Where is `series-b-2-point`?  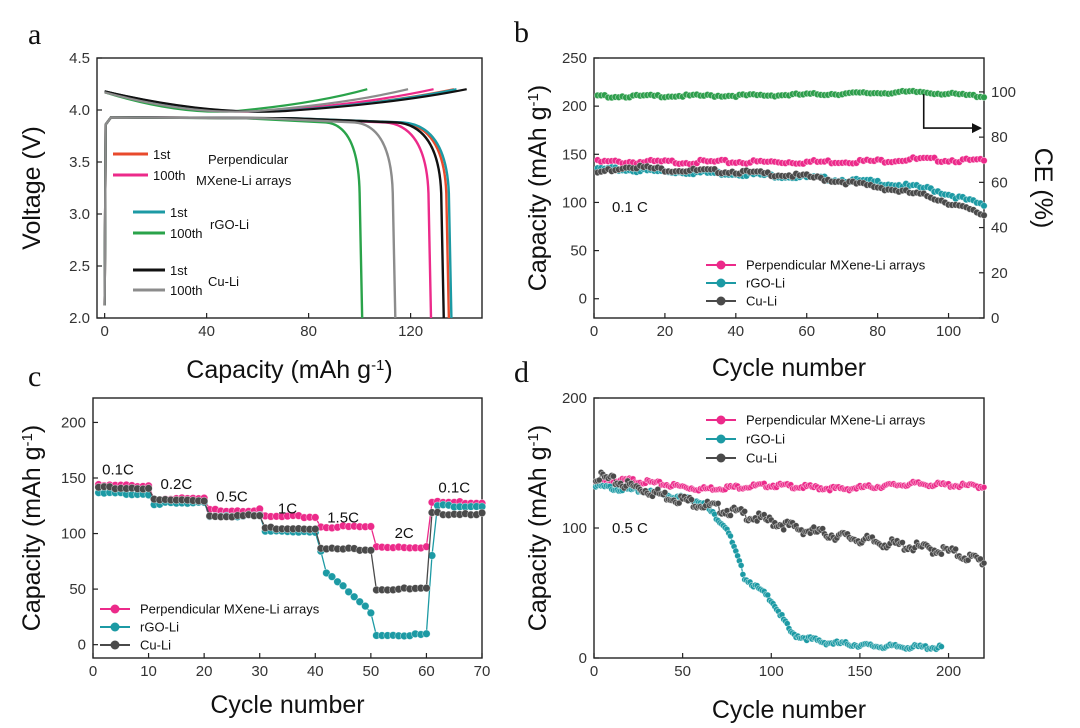 series-b-2-point is located at coordinates (984, 215).